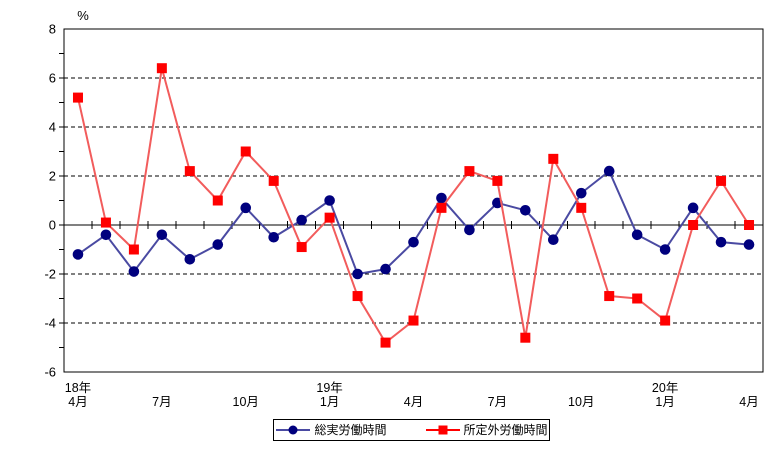  I want to click on y-tick-label: 8, so click(52, 29).